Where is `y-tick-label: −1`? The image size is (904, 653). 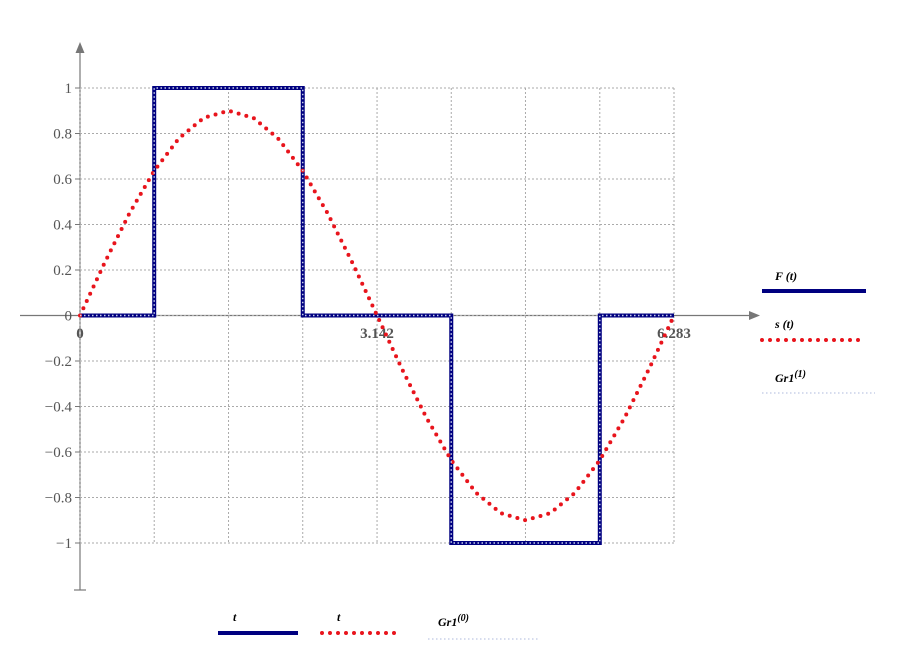 y-tick-label: −1 is located at coordinates (64, 544).